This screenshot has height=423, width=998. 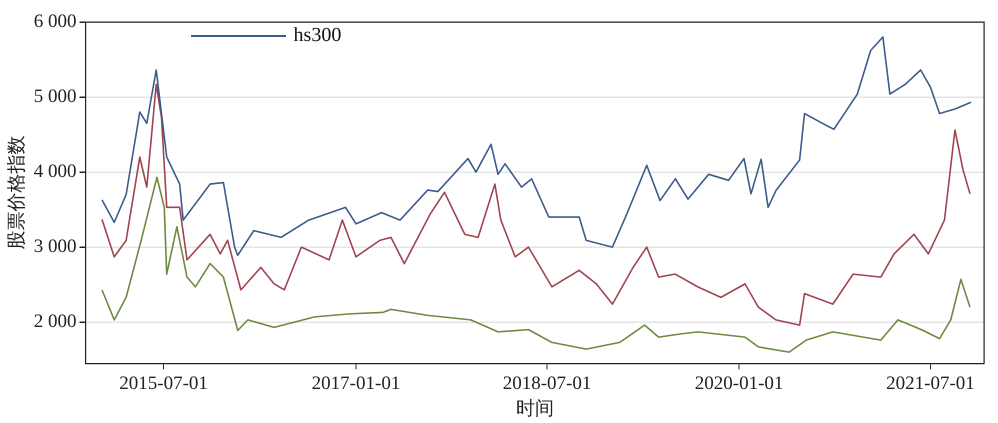 What do you see at coordinates (163, 383) in the screenshot?
I see `x-tick-label: 2015-07-01` at bounding box center [163, 383].